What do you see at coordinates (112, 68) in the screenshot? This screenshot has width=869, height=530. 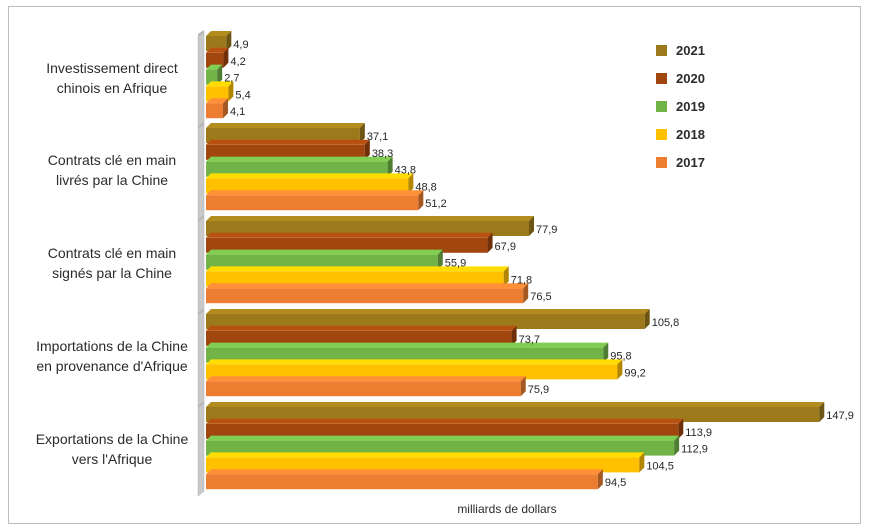 I see `category-label: Investissement direct` at bounding box center [112, 68].